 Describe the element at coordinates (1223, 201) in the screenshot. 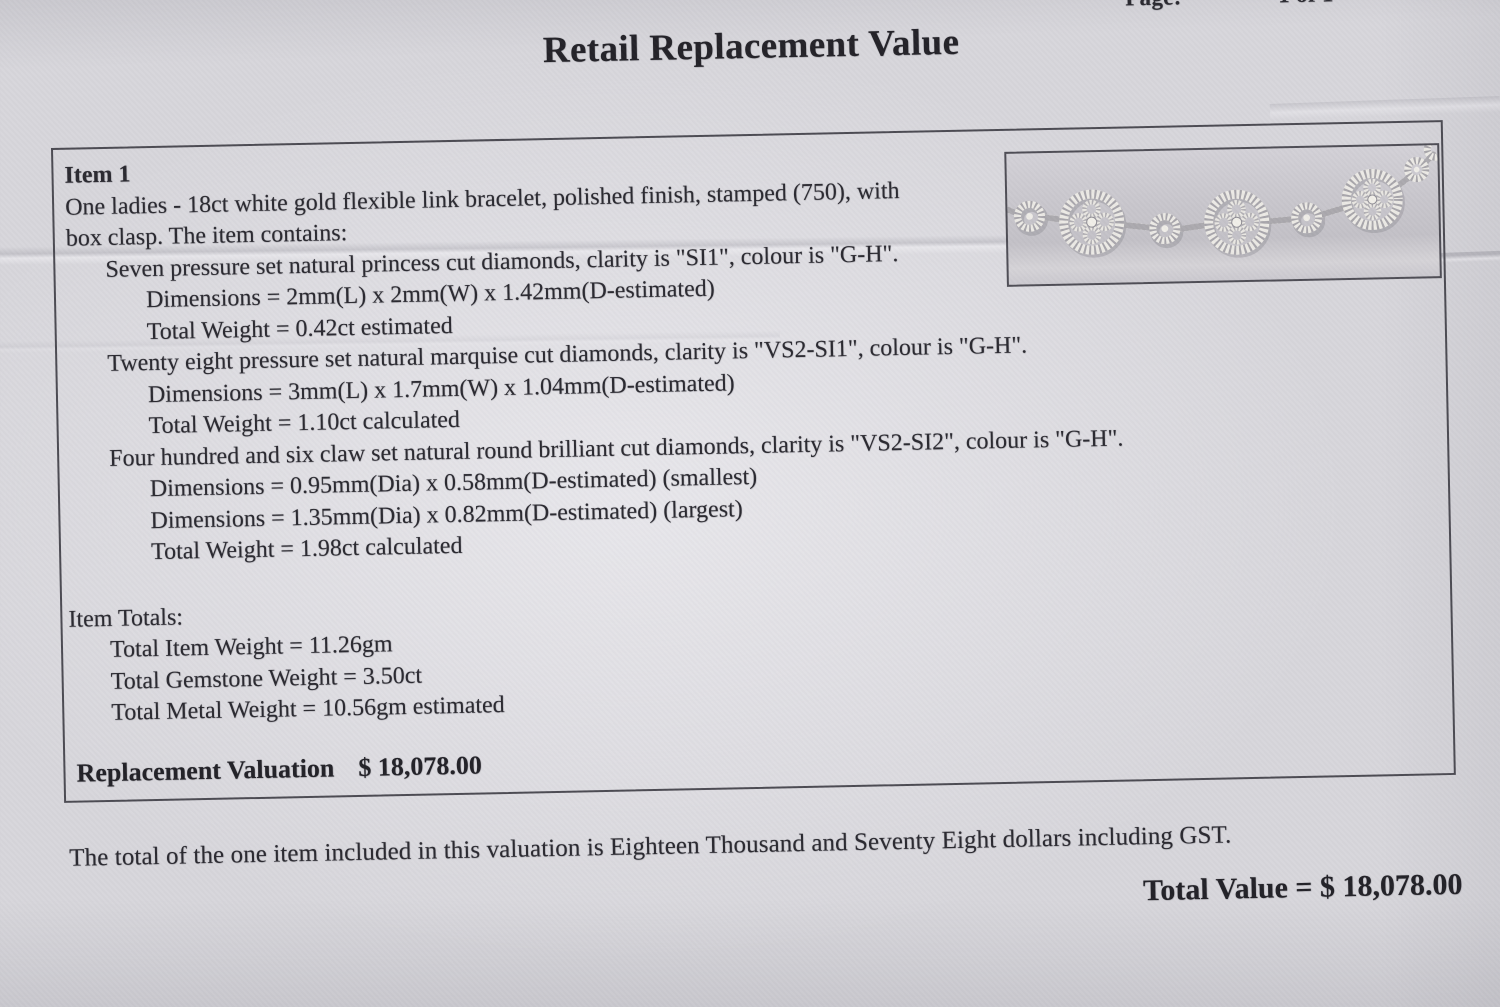

I see `bracelet-illustration` at that location.